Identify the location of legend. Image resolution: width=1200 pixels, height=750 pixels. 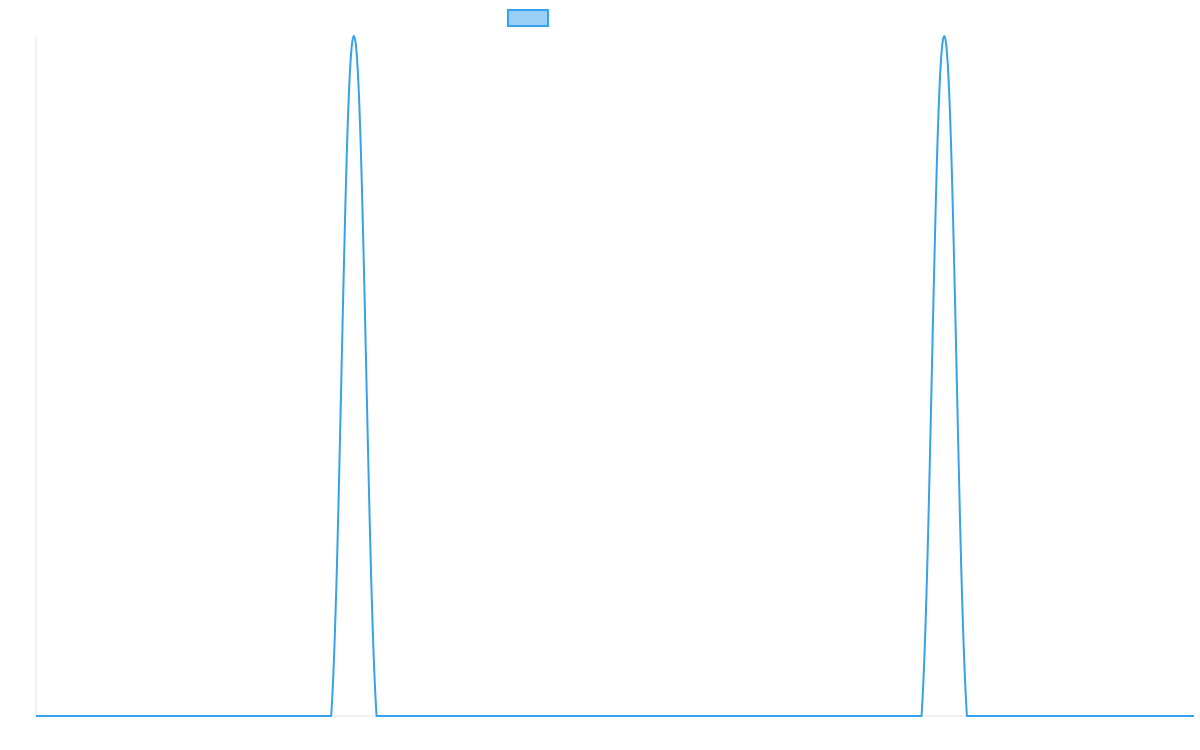
(528, 18).